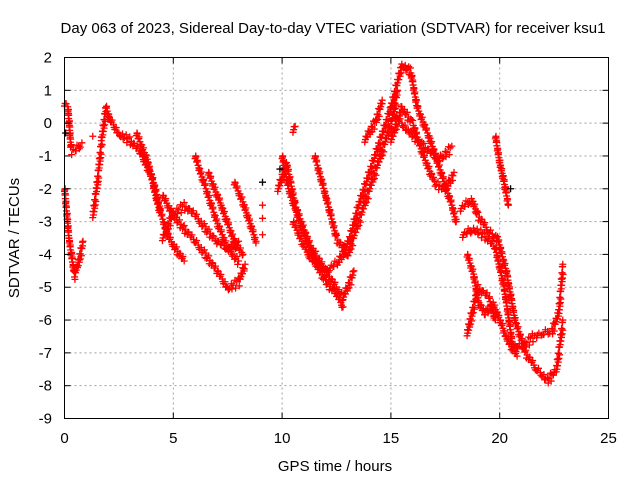 The height and width of the screenshot is (480, 640). What do you see at coordinates (45, 320) in the screenshot?
I see `y-tick-label: -6` at bounding box center [45, 320].